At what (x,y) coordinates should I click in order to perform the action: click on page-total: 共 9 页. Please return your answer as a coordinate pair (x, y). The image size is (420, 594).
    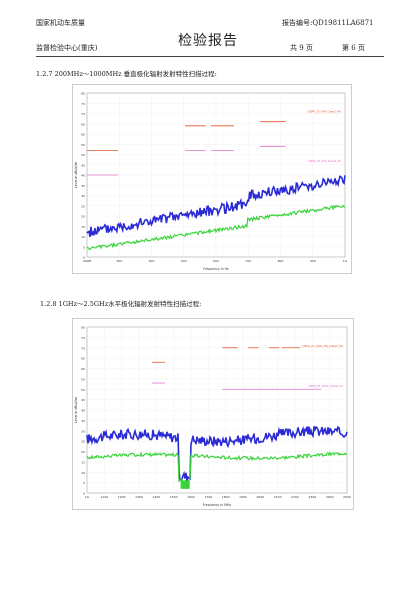
    Looking at the image, I should click on (301, 48).